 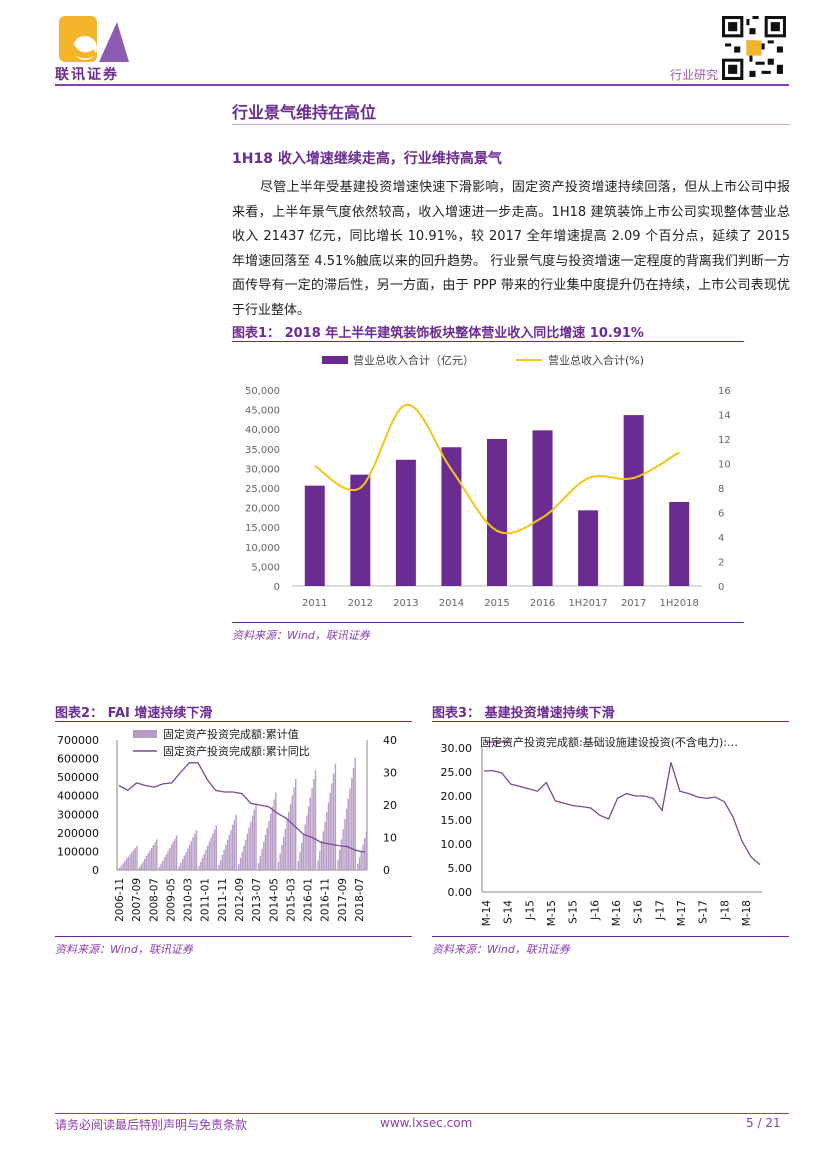 What do you see at coordinates (233, 721) in the screenshot?
I see `figure2-divider` at bounding box center [233, 721].